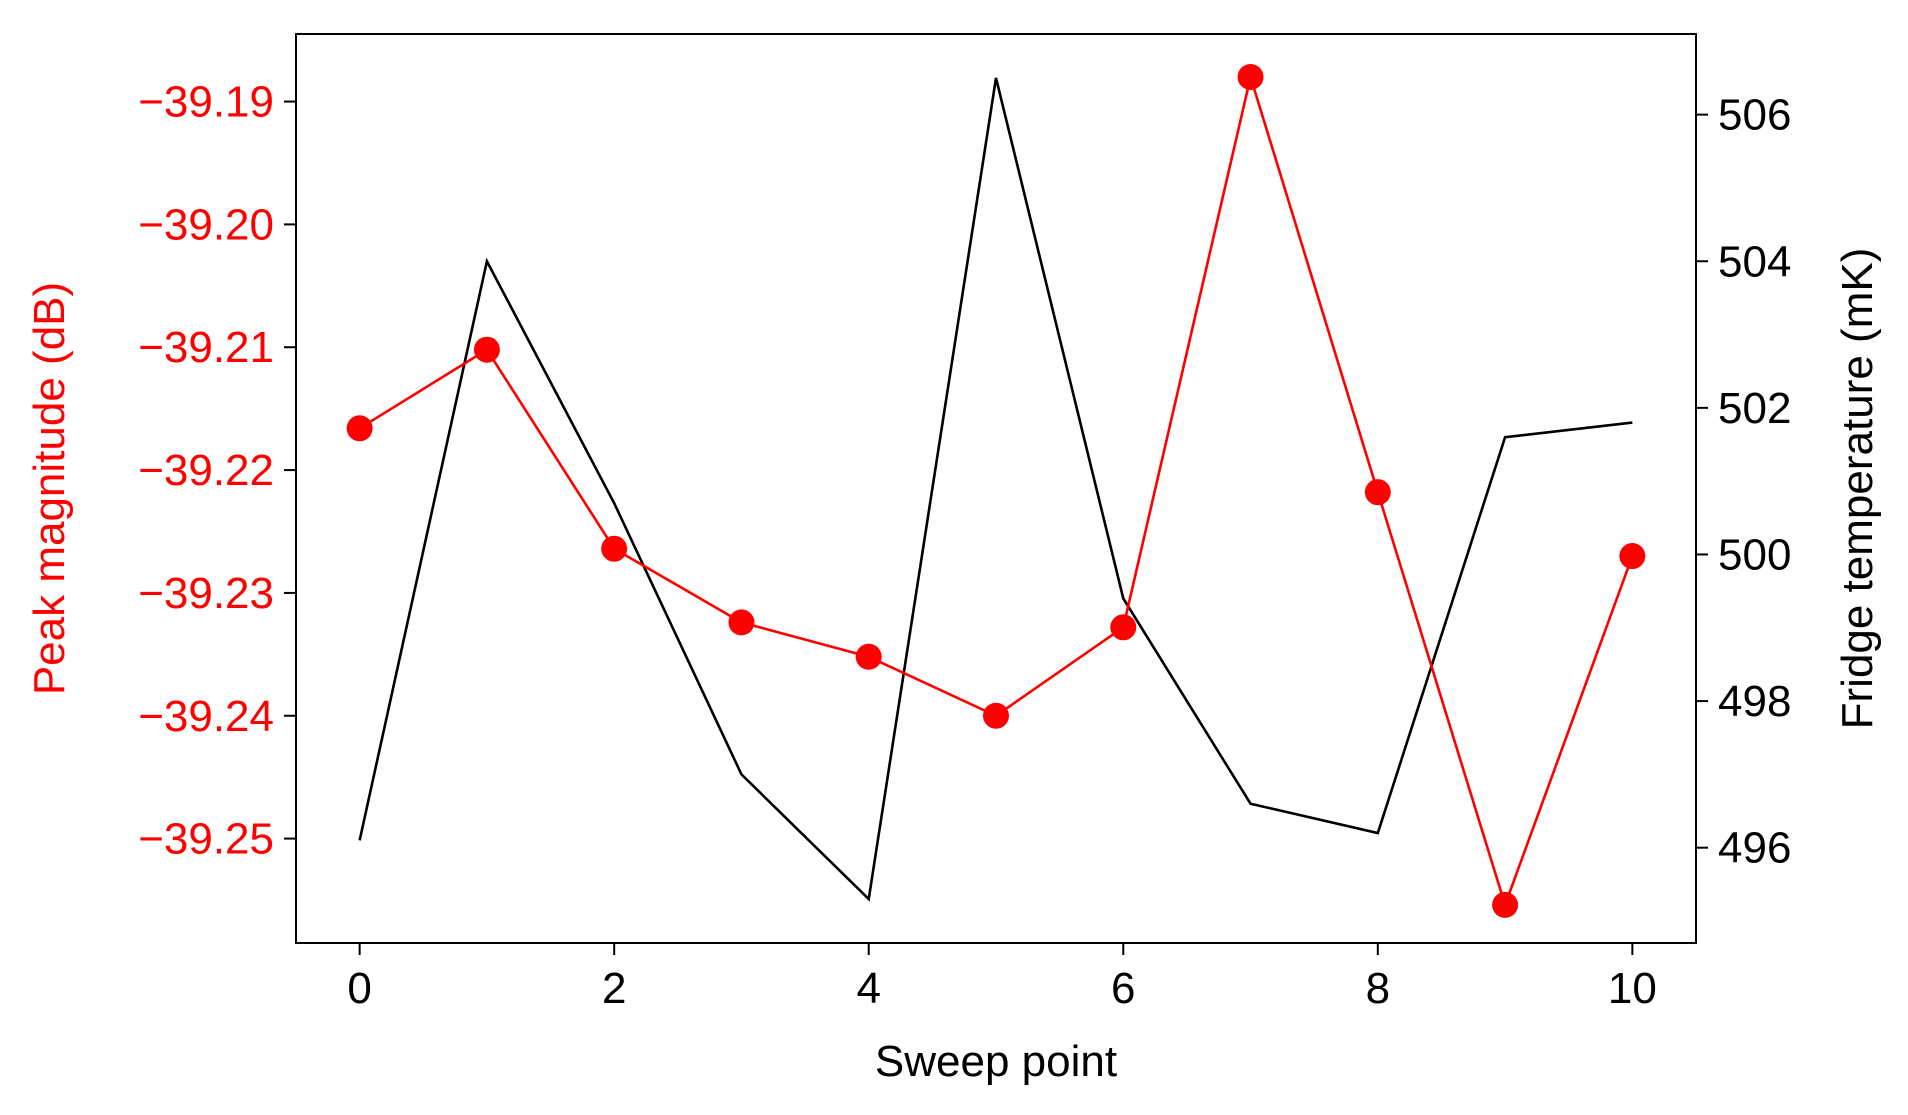 Image resolution: width=1908 pixels, height=1115 pixels. I want to click on x-tick-label: 8, so click(1378, 988).